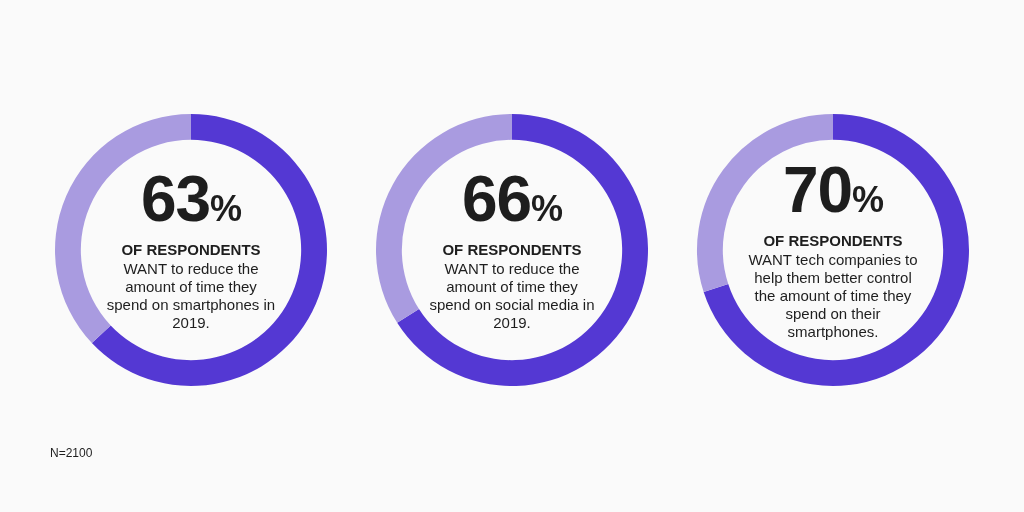 This screenshot has height=512, width=1024. I want to click on text: WANT to reduce the amount of time they spend on smartphones in 2019., so click(191, 295).